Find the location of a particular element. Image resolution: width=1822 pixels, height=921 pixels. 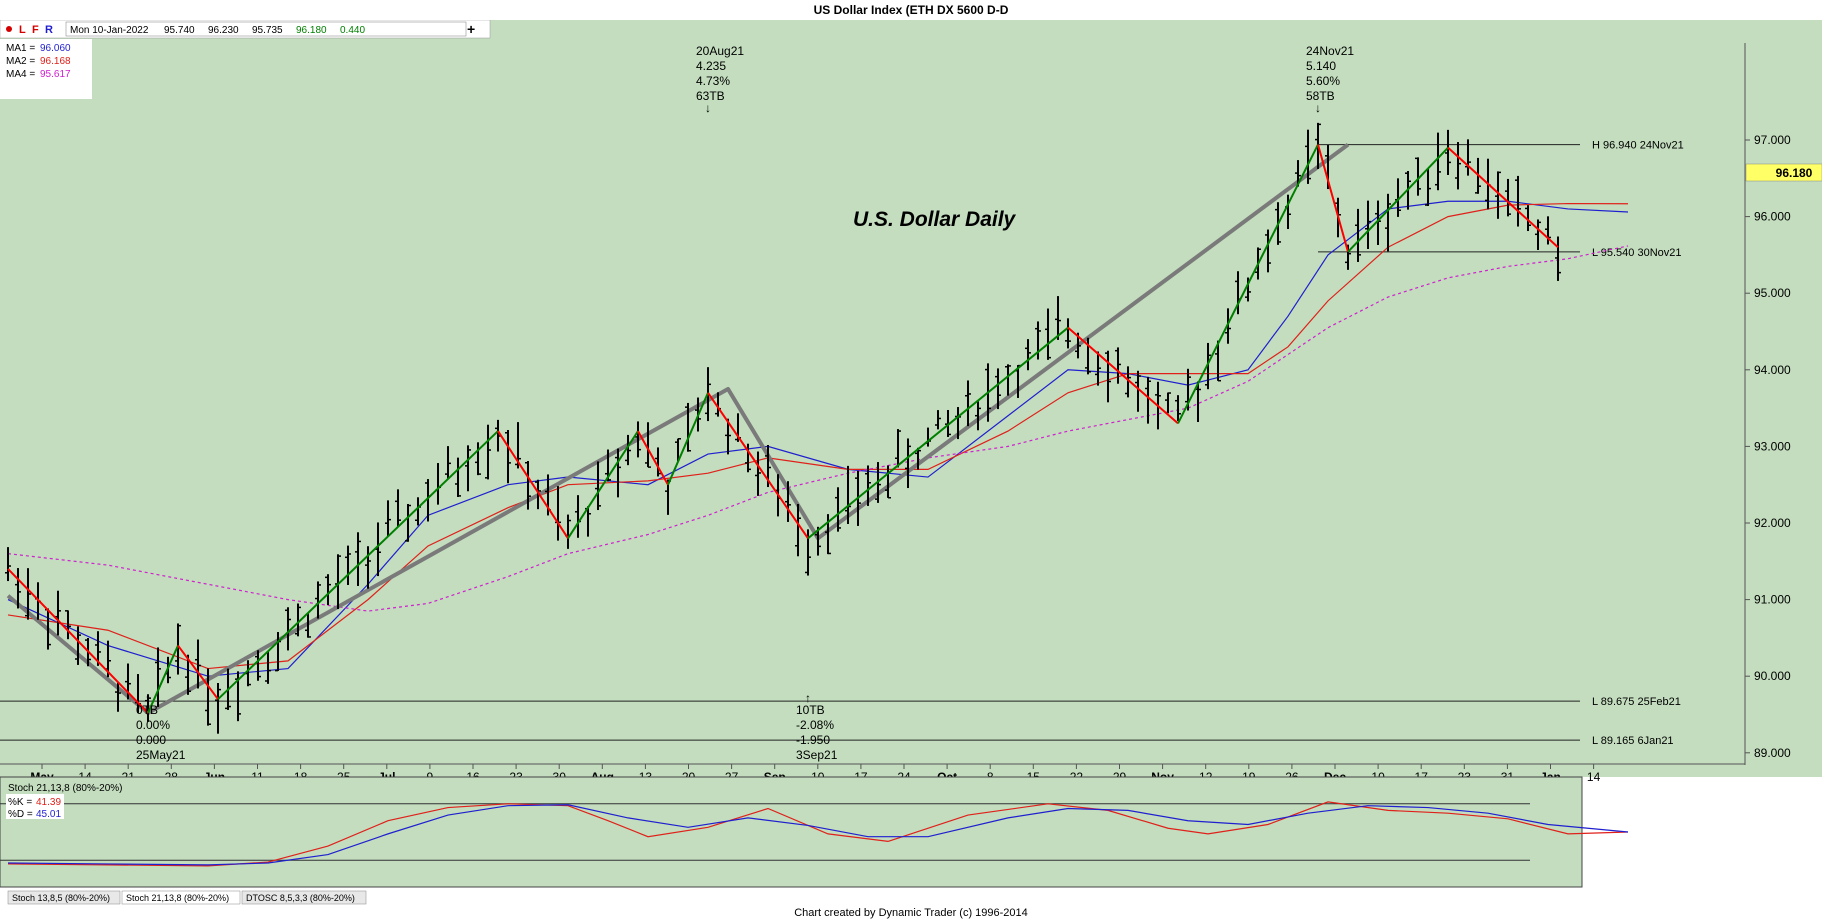

price-tick-label: 90.000 is located at coordinates (1772, 676).